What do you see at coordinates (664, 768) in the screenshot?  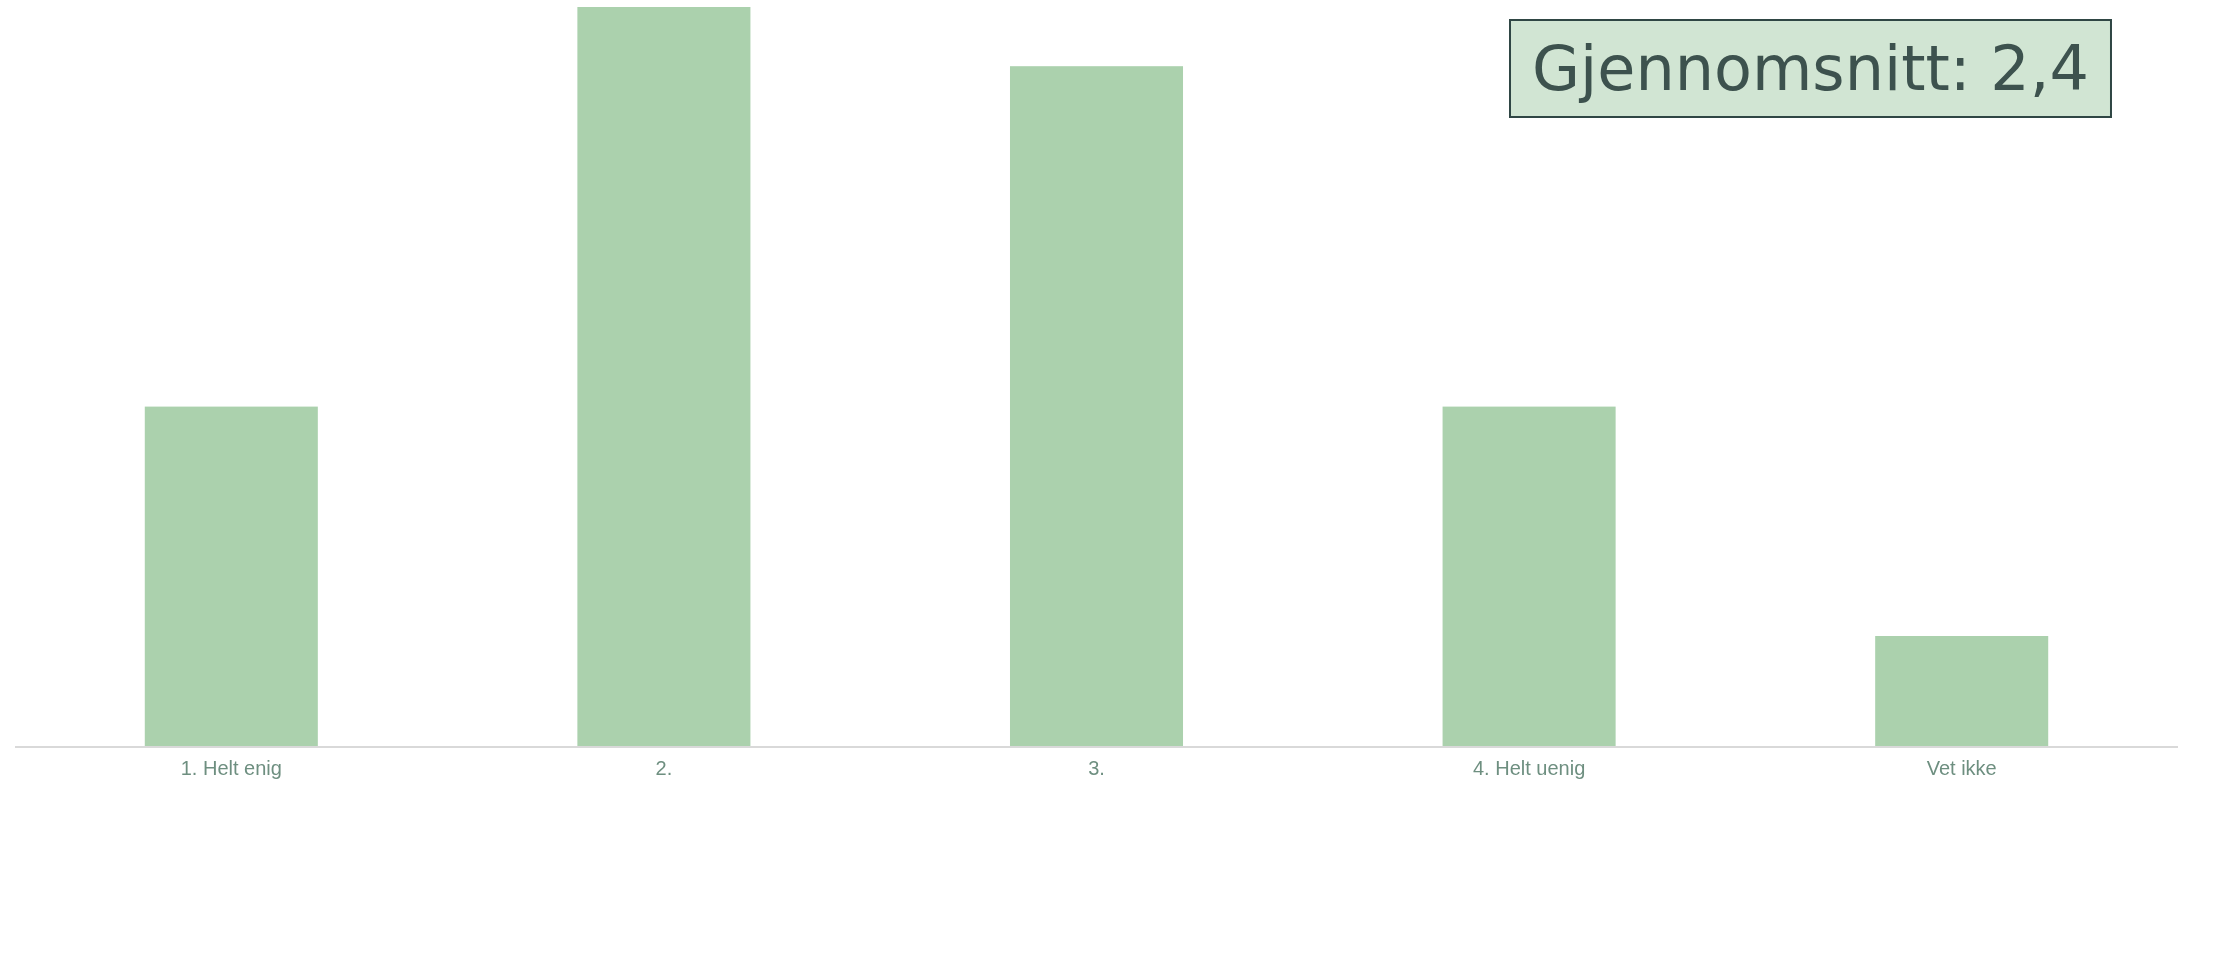 I see `x-tick-label: 2.` at bounding box center [664, 768].